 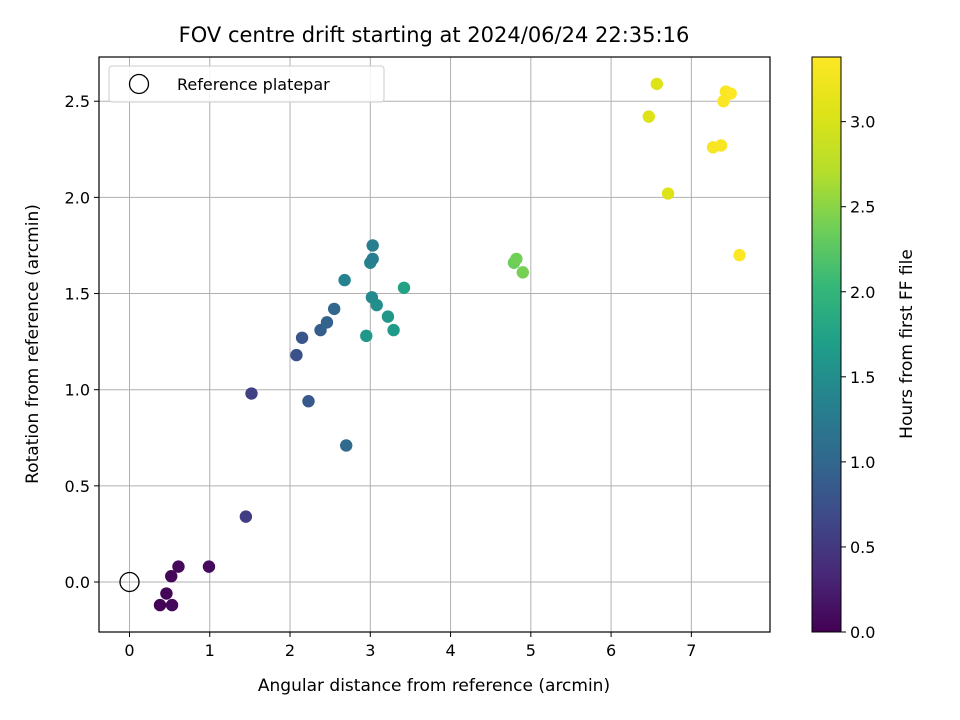 What do you see at coordinates (290, 650) in the screenshot?
I see `x-tick-label: 2` at bounding box center [290, 650].